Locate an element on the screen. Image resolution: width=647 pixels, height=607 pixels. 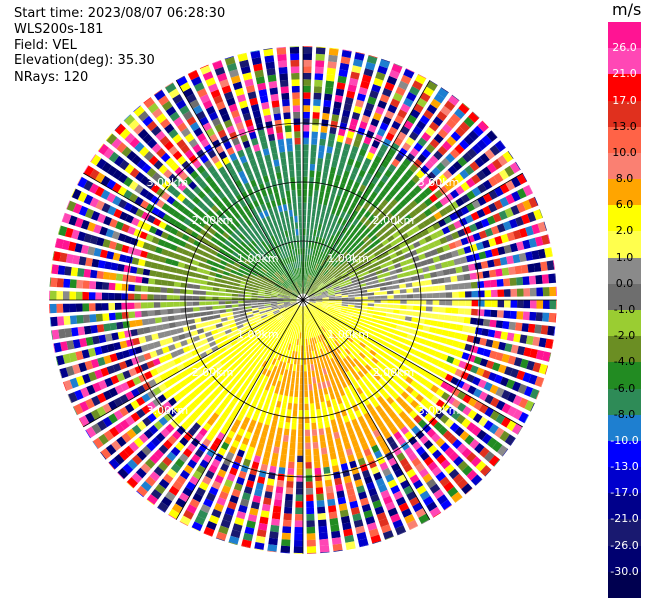
colorbar-segment is located at coordinates (624, 166).